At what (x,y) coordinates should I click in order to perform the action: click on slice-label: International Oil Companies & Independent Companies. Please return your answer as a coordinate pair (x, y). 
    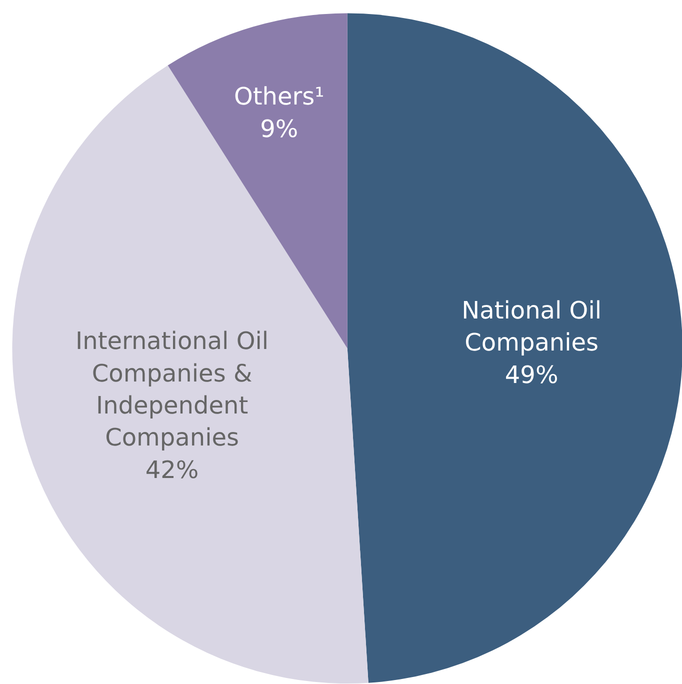
    Looking at the image, I should click on (172, 389).